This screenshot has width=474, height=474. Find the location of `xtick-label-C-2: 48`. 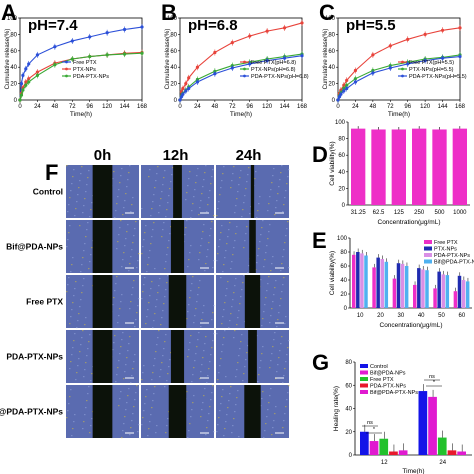

xtick-label-C-2: 48 is located at coordinates (373, 107).